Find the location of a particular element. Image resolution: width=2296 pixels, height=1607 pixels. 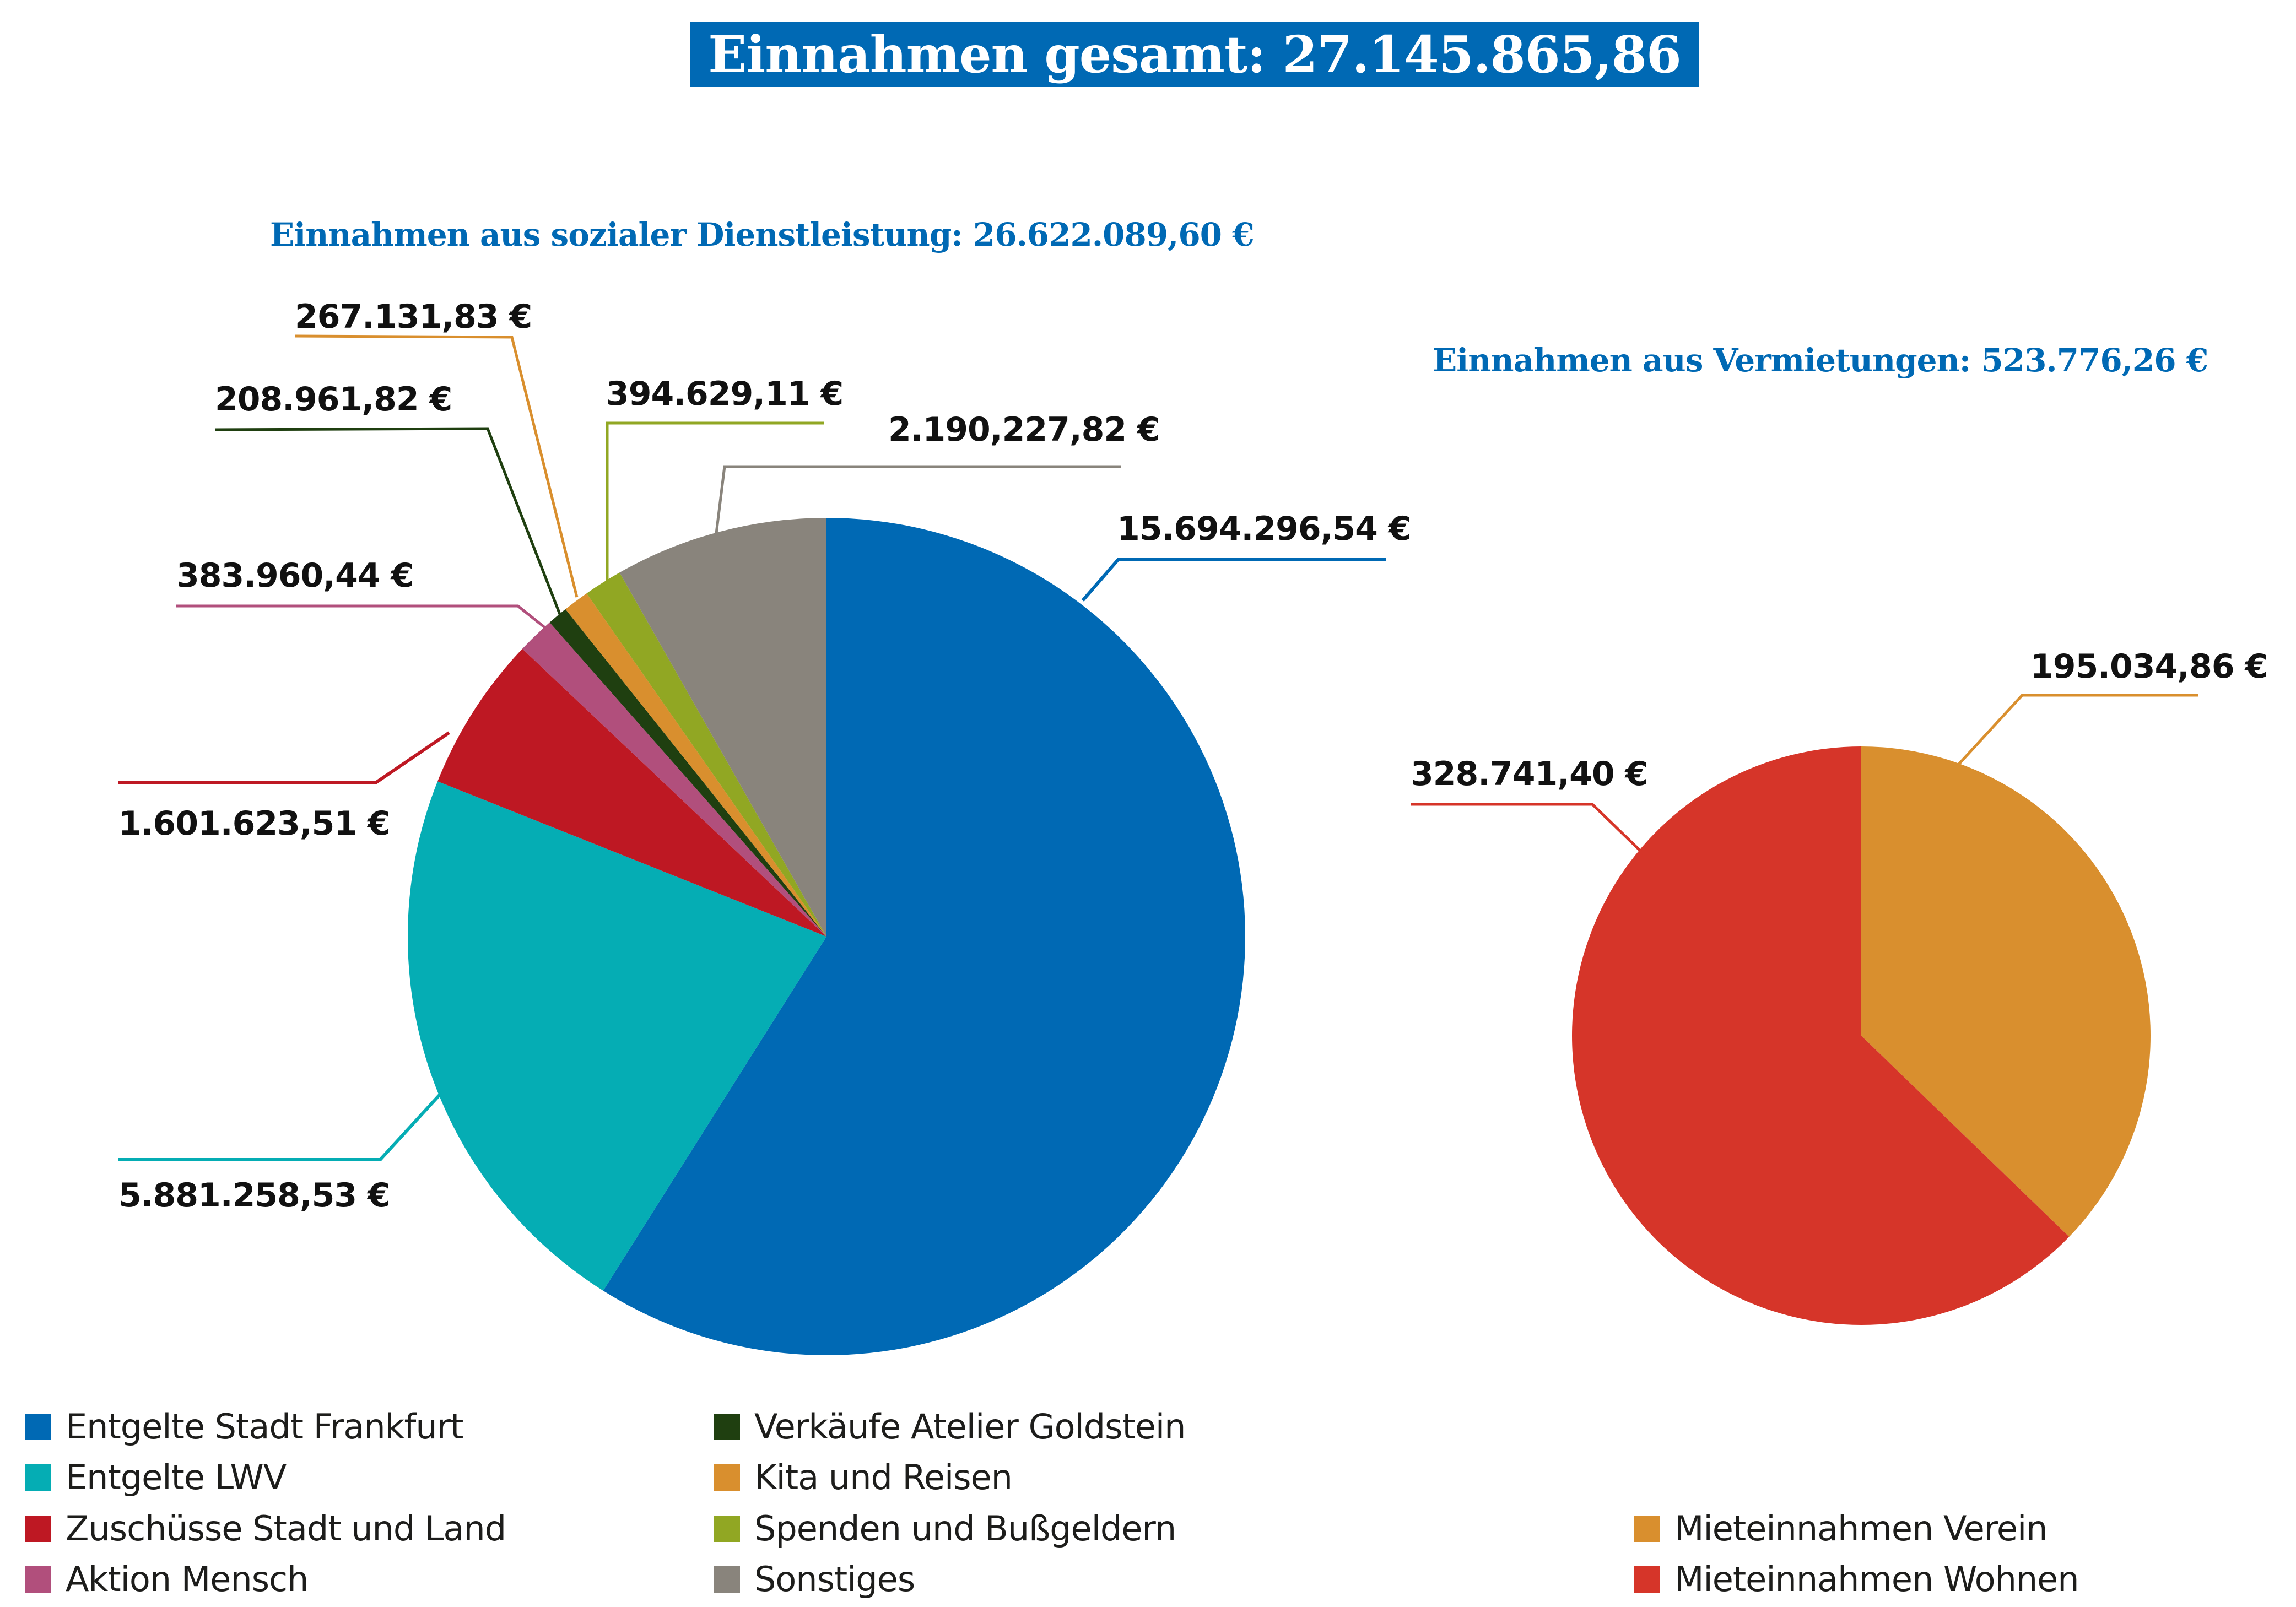

pie-slice-zuschüsse-stadt-und-land is located at coordinates (631, 792).